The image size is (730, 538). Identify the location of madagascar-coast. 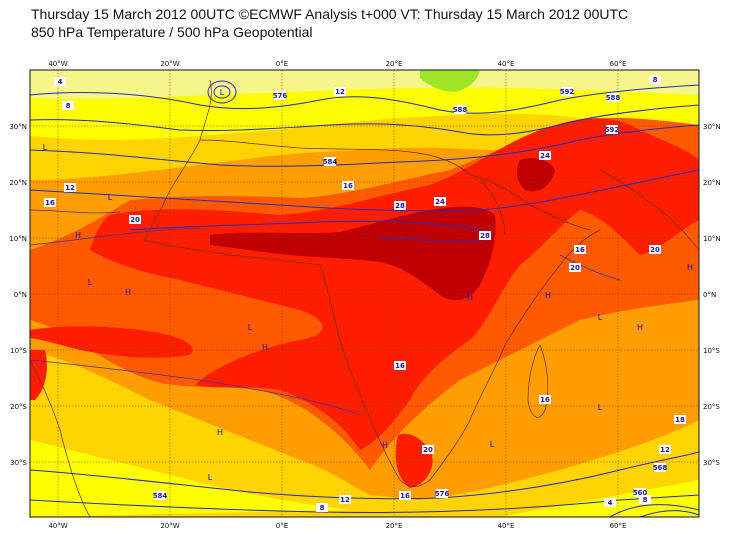
(538, 381).